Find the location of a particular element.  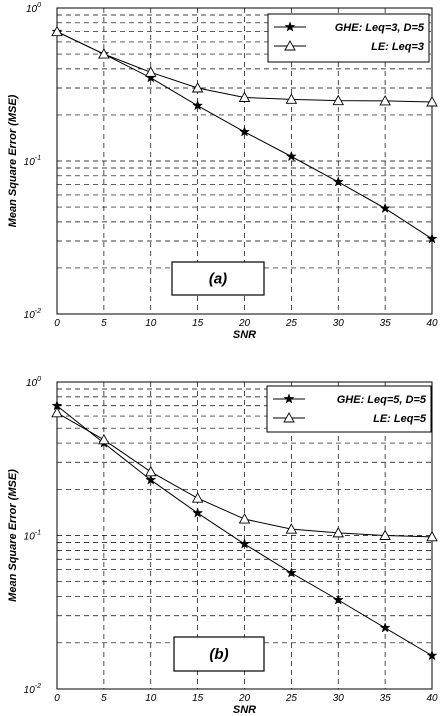

legend: GHE: Leq=5, D=5 LE: Leq=5 is located at coordinates (349, 409).